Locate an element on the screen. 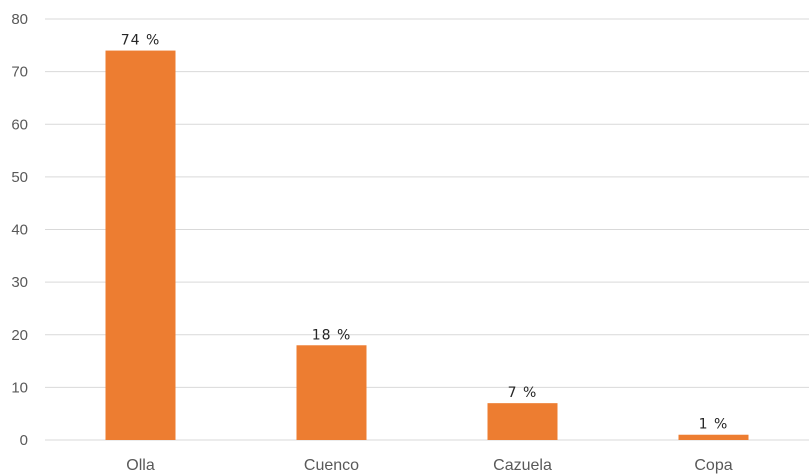  y-tick-label: 70 is located at coordinates (19, 72).